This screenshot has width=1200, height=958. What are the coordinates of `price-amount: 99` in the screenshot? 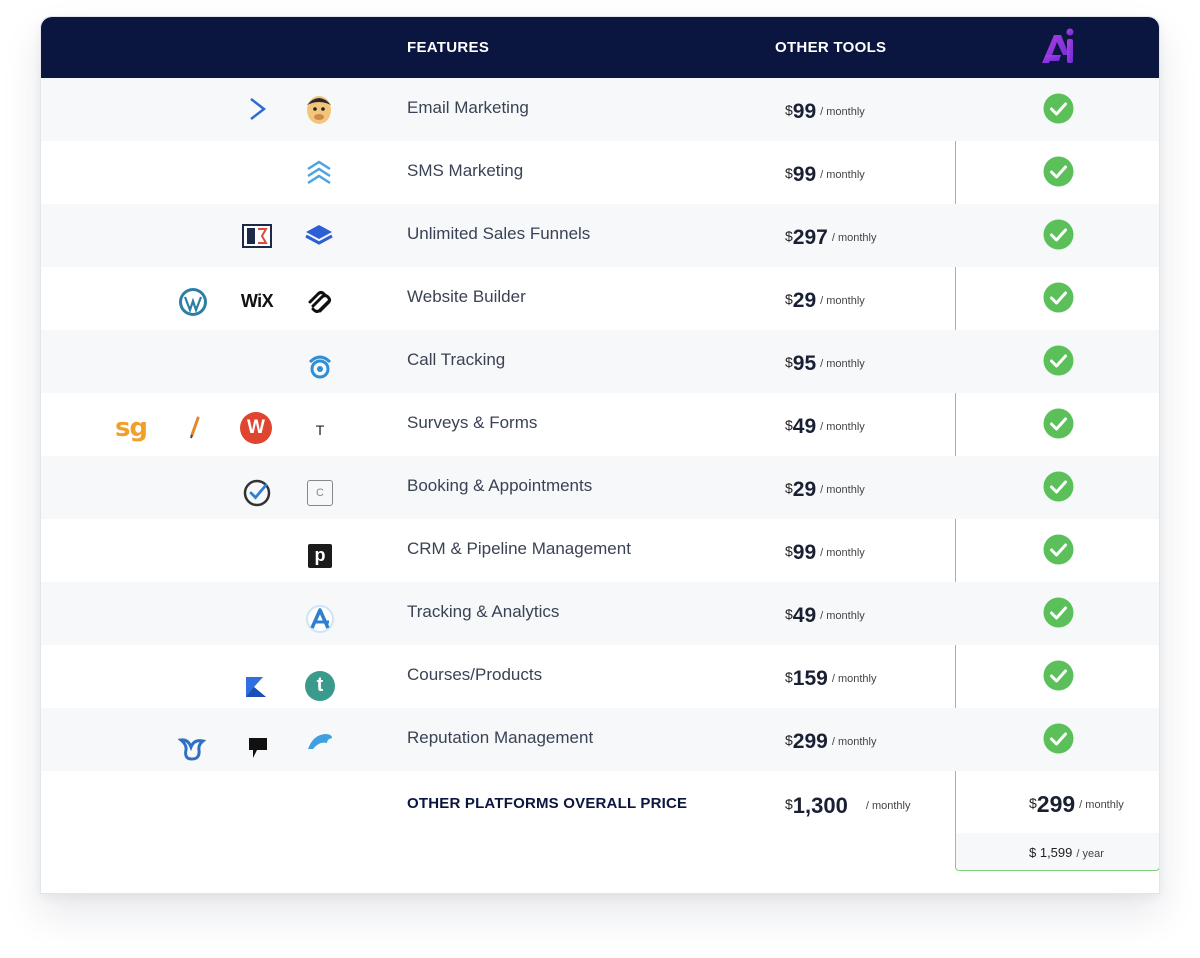 It's located at (804, 552).